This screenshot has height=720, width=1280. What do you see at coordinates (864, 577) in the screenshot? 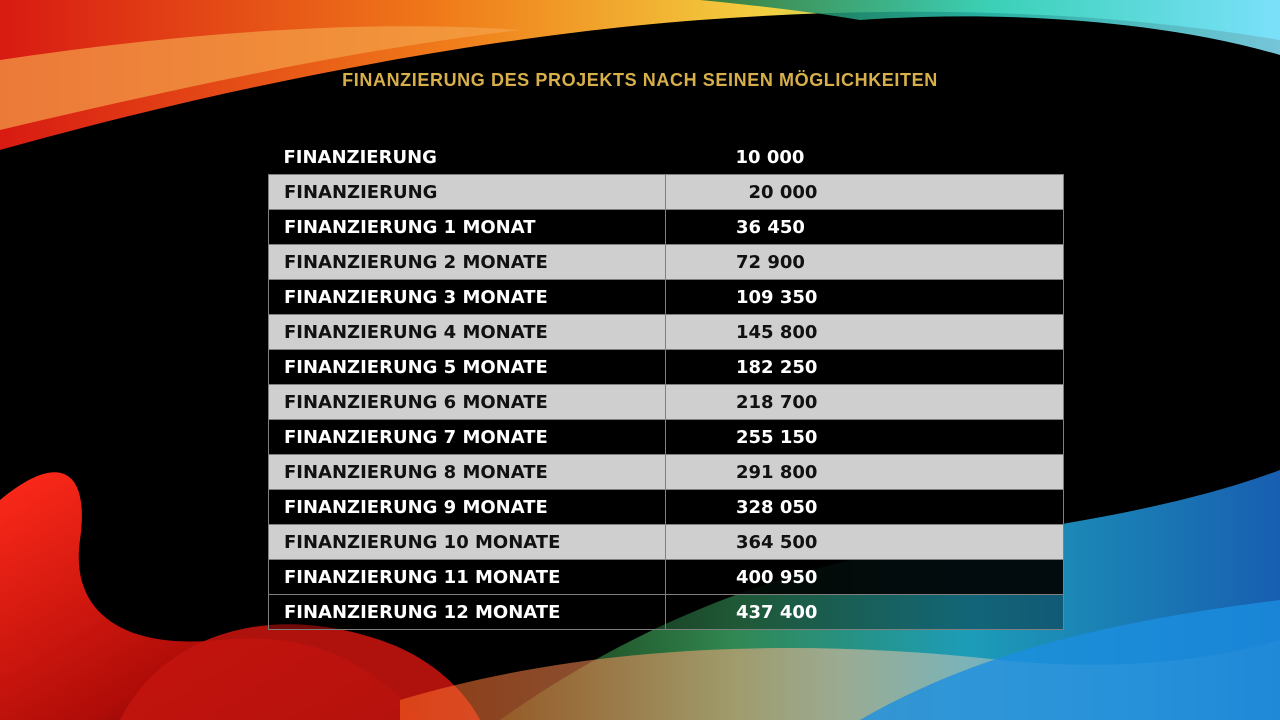
I see `row-value: 400 950` at bounding box center [864, 577].